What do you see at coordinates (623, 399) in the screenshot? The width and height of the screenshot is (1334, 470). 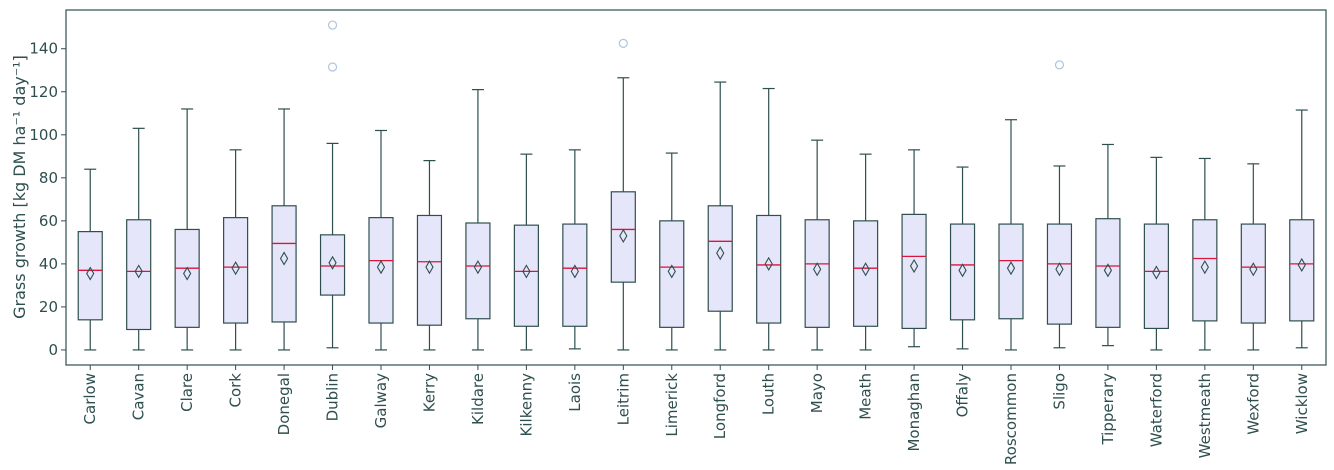 I see `x-tick-label: Leitrim` at bounding box center [623, 399].